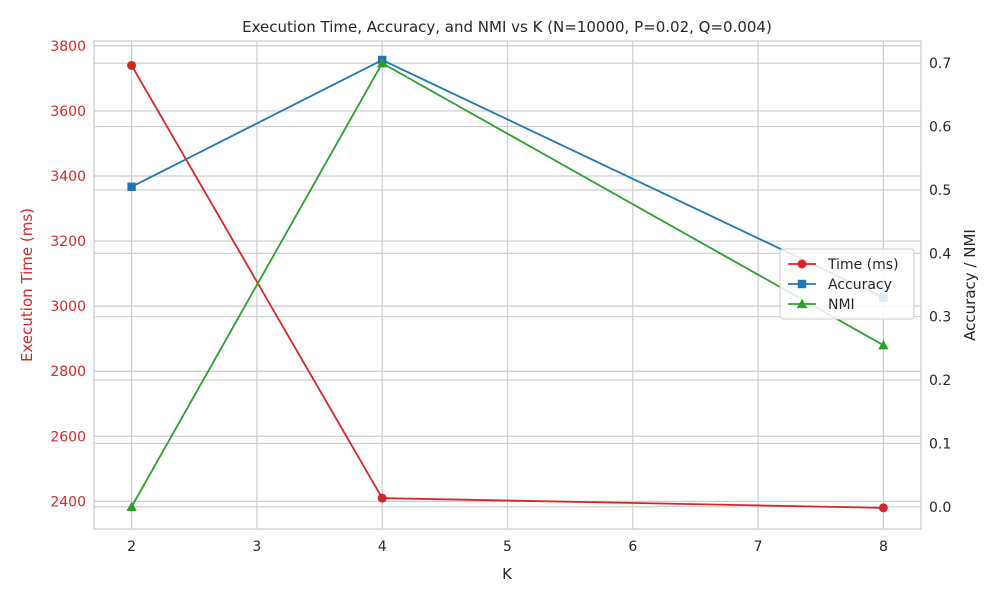 This screenshot has height=604, width=1000. What do you see at coordinates (758, 547) in the screenshot?
I see `x-tick-label: 7` at bounding box center [758, 547].